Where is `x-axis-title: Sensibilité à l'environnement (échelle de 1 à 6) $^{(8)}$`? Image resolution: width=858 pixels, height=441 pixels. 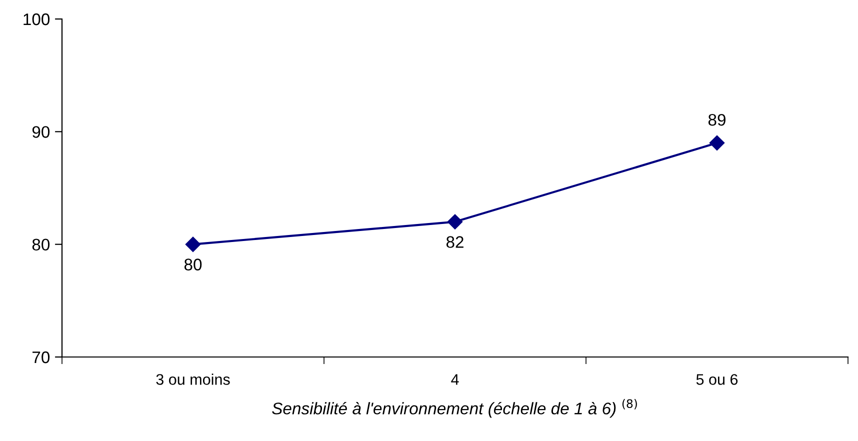
x-axis-title: Sensibilité à l'environnement (échelle de 1 à 6) $^{(8)}$ is located at coordinates (454, 408).